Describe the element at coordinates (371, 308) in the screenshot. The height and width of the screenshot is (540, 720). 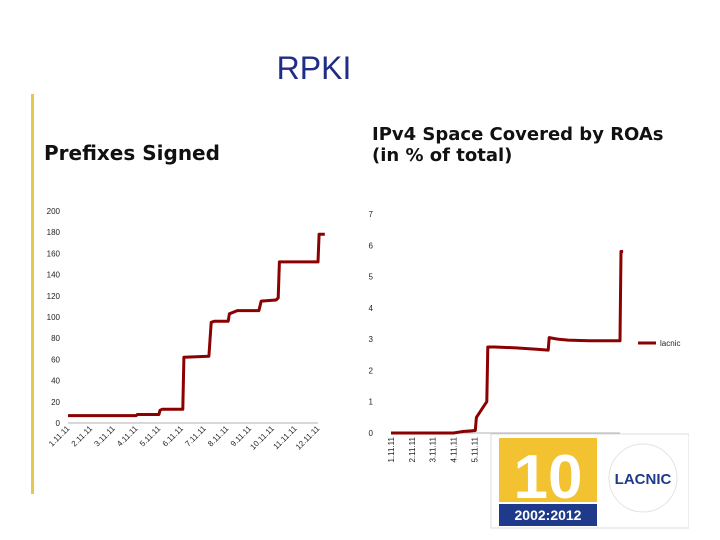
I see `chart2-ytick-label: 4` at that location.